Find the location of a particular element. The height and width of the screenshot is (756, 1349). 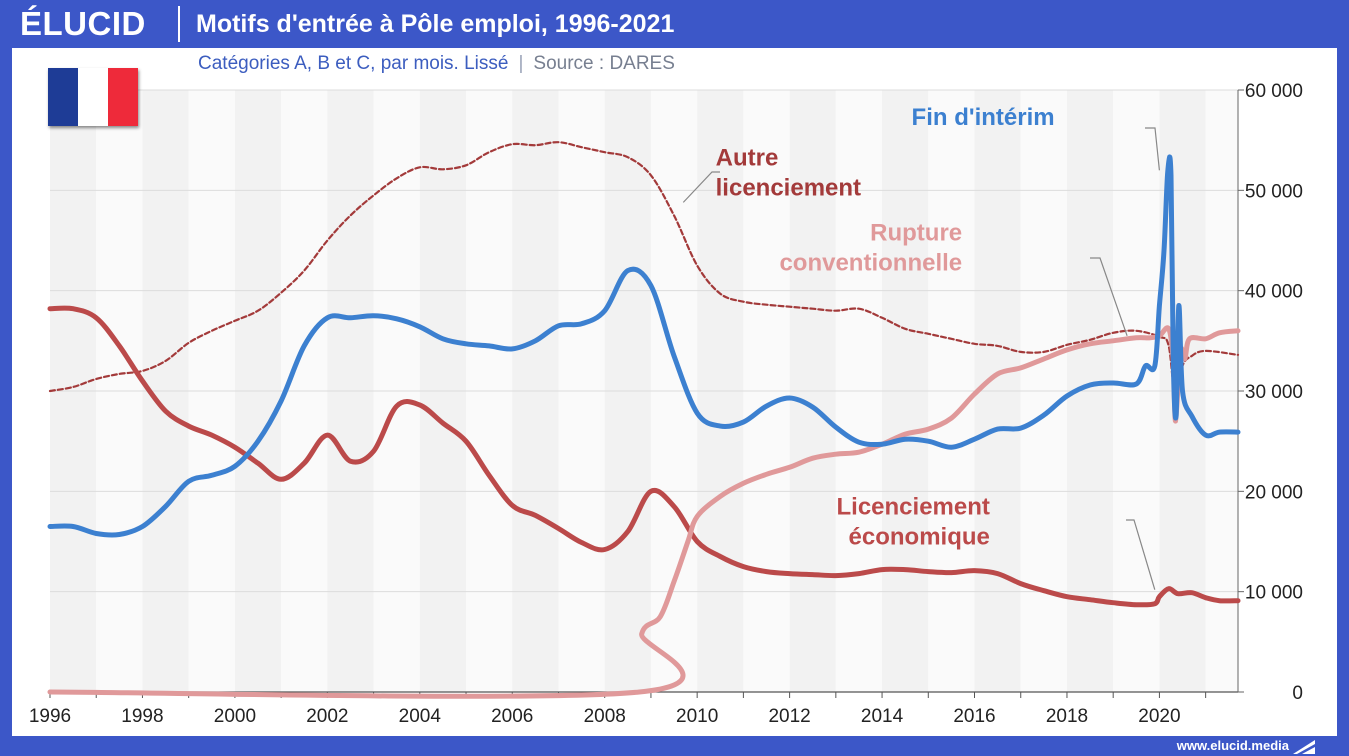

series-label-autre-licenciement: Autre is located at coordinates (747, 157).